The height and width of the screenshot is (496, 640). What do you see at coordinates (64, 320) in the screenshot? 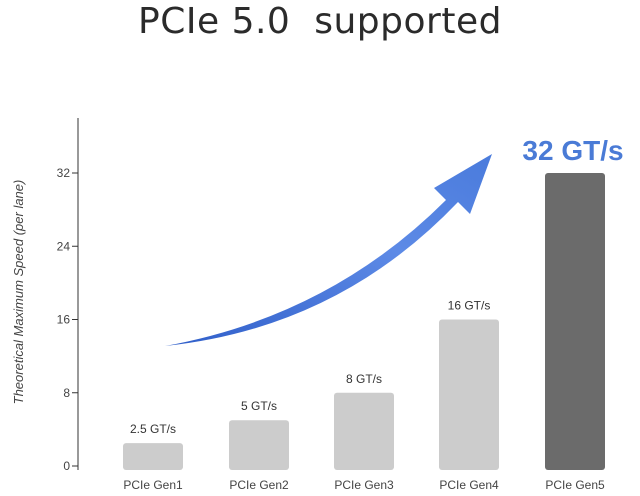
I see `y-tick-label: 16` at bounding box center [64, 320].